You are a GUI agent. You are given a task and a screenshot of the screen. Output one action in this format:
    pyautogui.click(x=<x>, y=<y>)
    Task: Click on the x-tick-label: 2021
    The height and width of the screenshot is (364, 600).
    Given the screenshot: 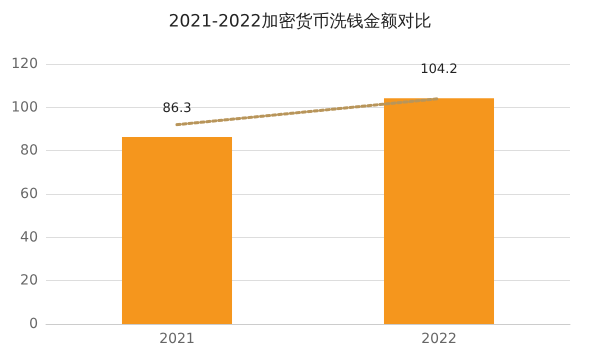 What is the action you would take?
    pyautogui.click(x=177, y=339)
    